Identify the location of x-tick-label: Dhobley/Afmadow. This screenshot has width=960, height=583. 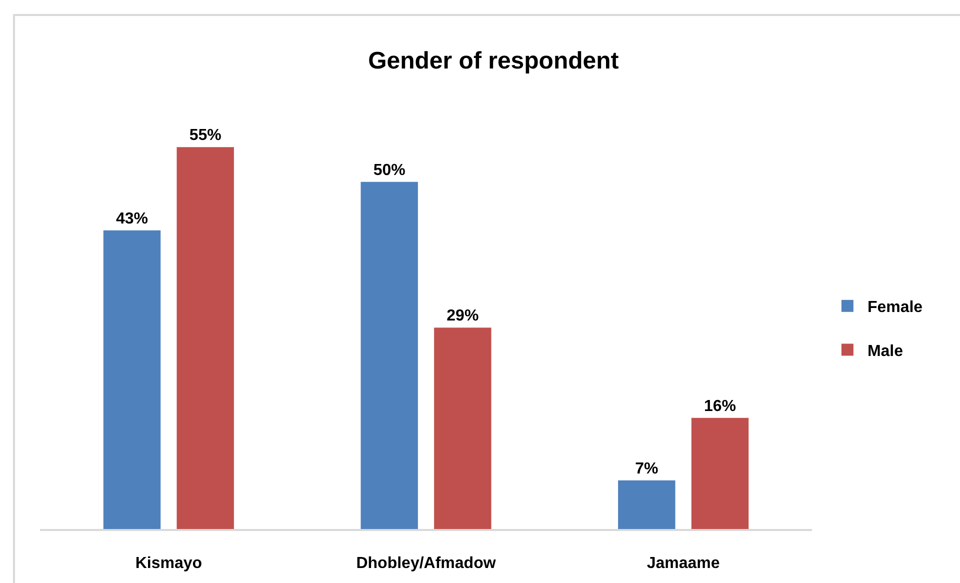
(426, 563).